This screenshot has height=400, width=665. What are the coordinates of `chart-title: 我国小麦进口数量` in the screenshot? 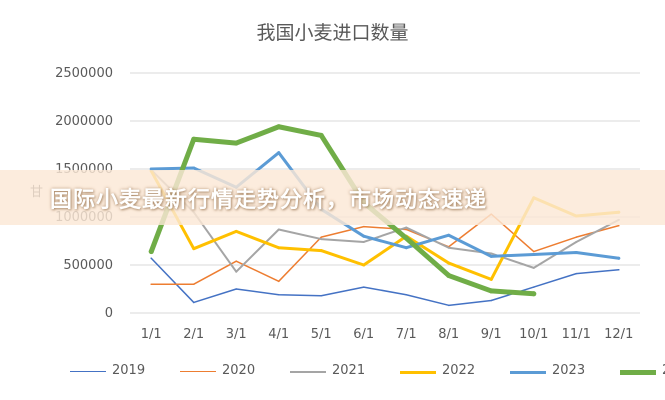 It's located at (332, 33).